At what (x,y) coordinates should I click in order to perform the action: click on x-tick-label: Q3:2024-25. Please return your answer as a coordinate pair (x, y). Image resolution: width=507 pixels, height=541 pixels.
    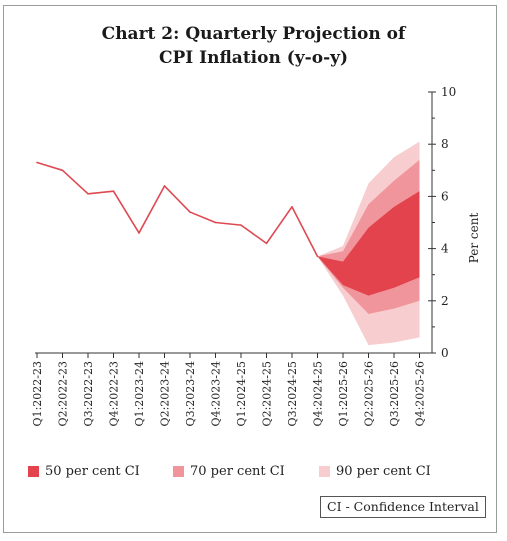
    Looking at the image, I should click on (292, 393).